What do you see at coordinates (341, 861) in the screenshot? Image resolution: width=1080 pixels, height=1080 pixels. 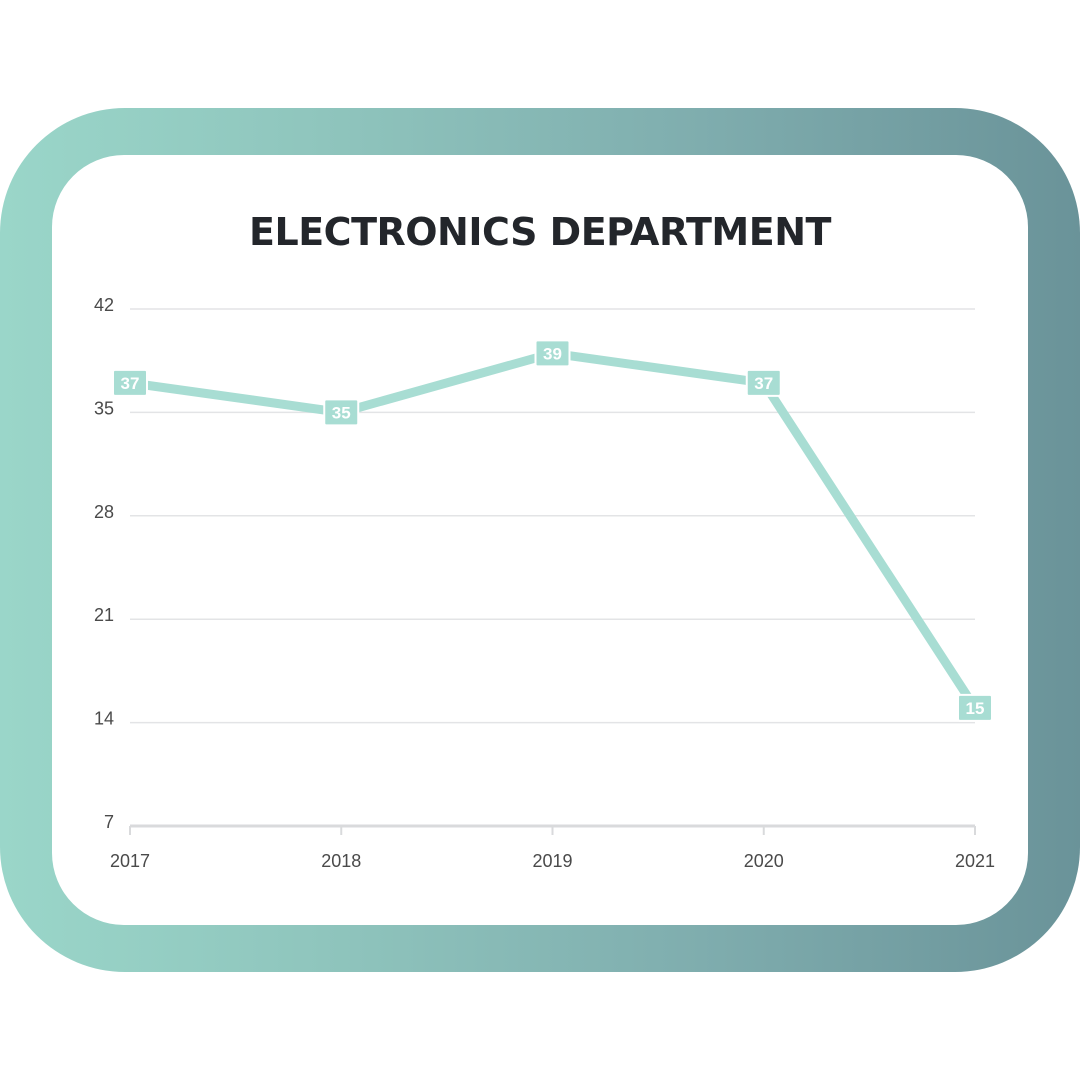 I see `x-tick-label: 2018` at bounding box center [341, 861].